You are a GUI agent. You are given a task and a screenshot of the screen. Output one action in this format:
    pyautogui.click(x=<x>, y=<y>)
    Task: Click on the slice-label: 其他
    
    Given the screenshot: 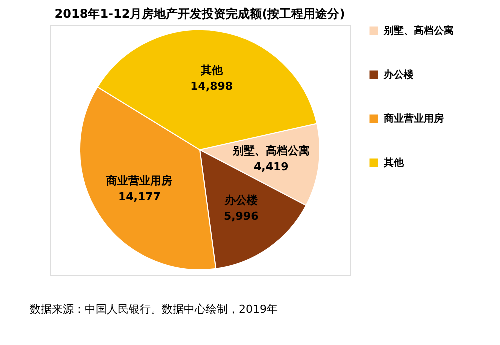 What is the action you would take?
    pyautogui.click(x=212, y=70)
    